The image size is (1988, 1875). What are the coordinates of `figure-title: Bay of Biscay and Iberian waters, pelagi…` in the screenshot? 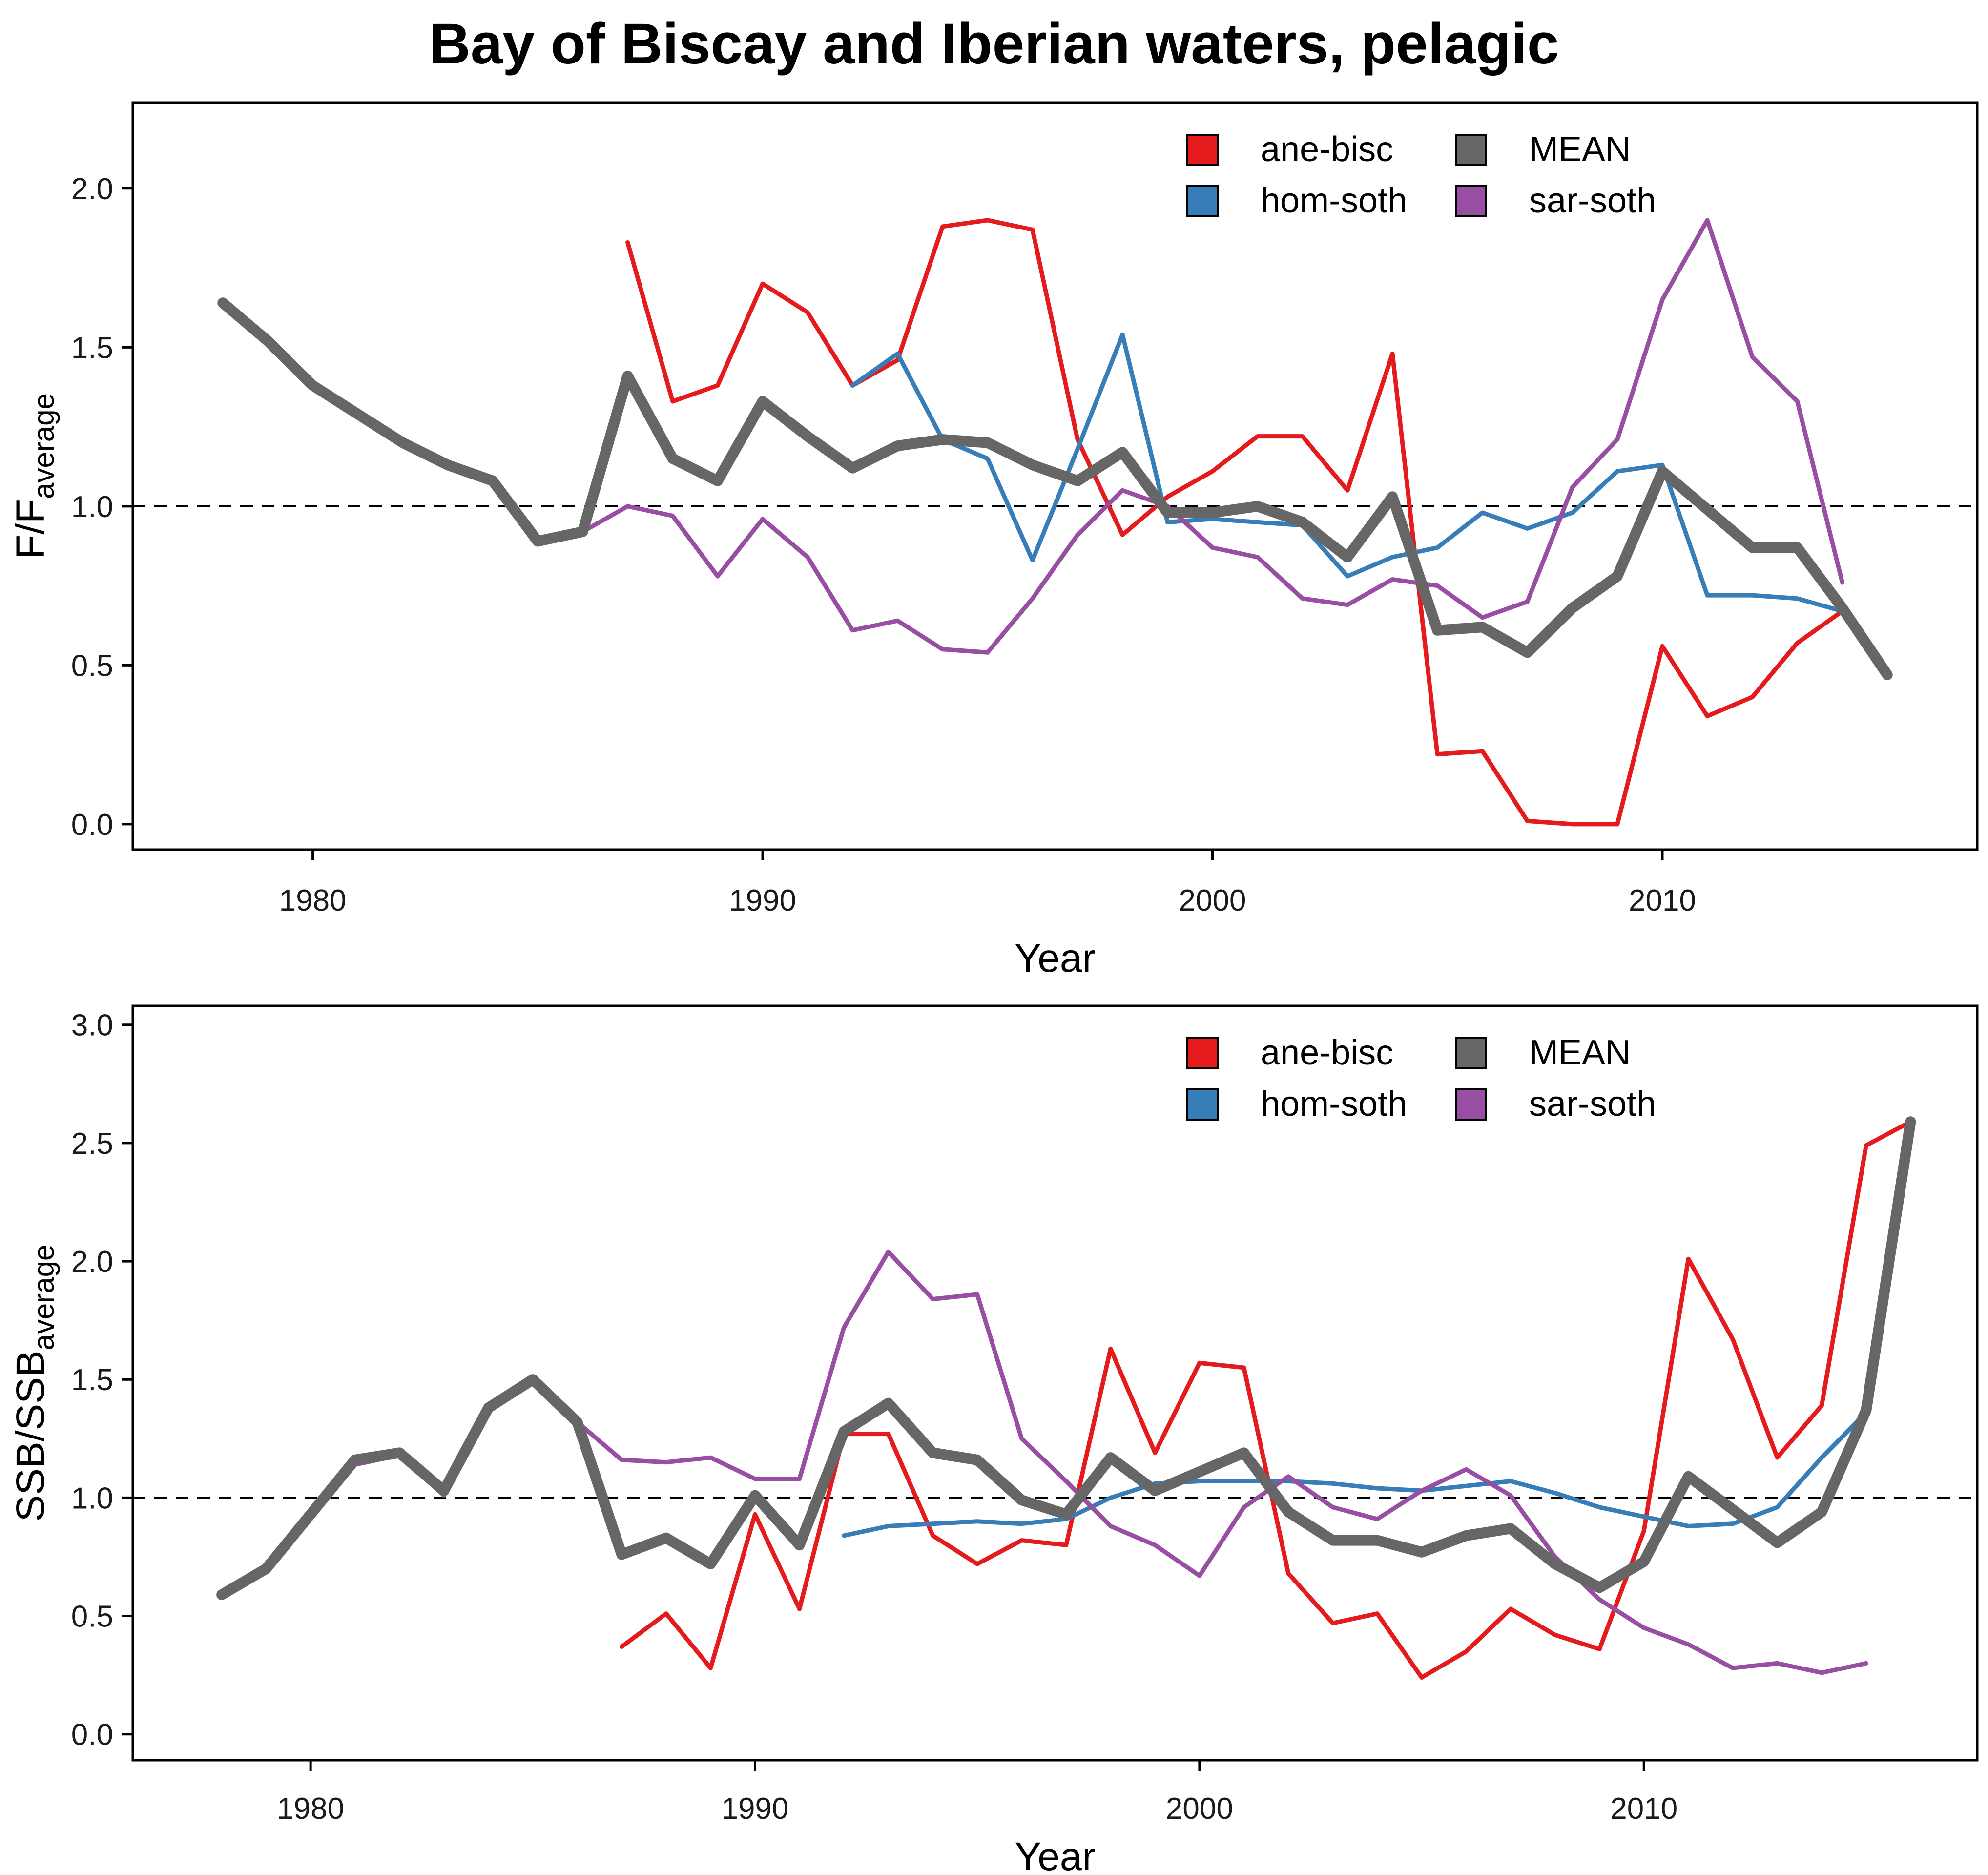 It's located at (994, 44).